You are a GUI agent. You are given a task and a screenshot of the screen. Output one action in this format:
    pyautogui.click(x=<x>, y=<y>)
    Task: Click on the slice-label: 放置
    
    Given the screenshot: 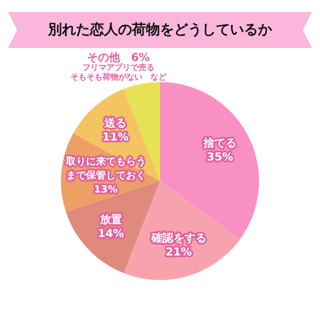 What is the action you would take?
    pyautogui.click(x=110, y=219)
    